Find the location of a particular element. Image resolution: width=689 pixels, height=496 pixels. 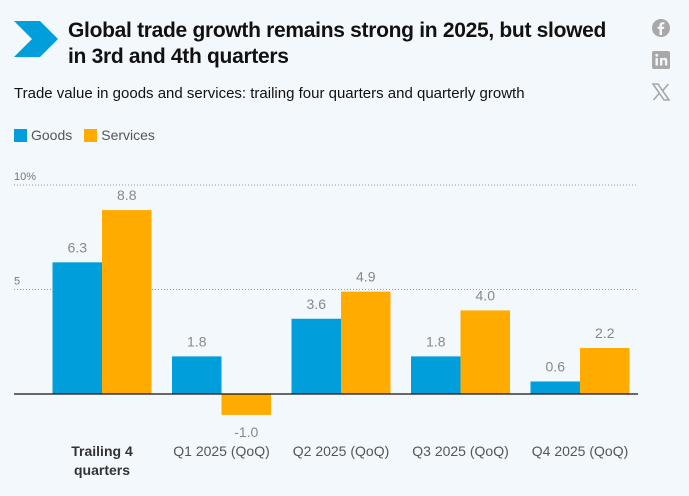

legend: Goods Services is located at coordinates (90, 135).